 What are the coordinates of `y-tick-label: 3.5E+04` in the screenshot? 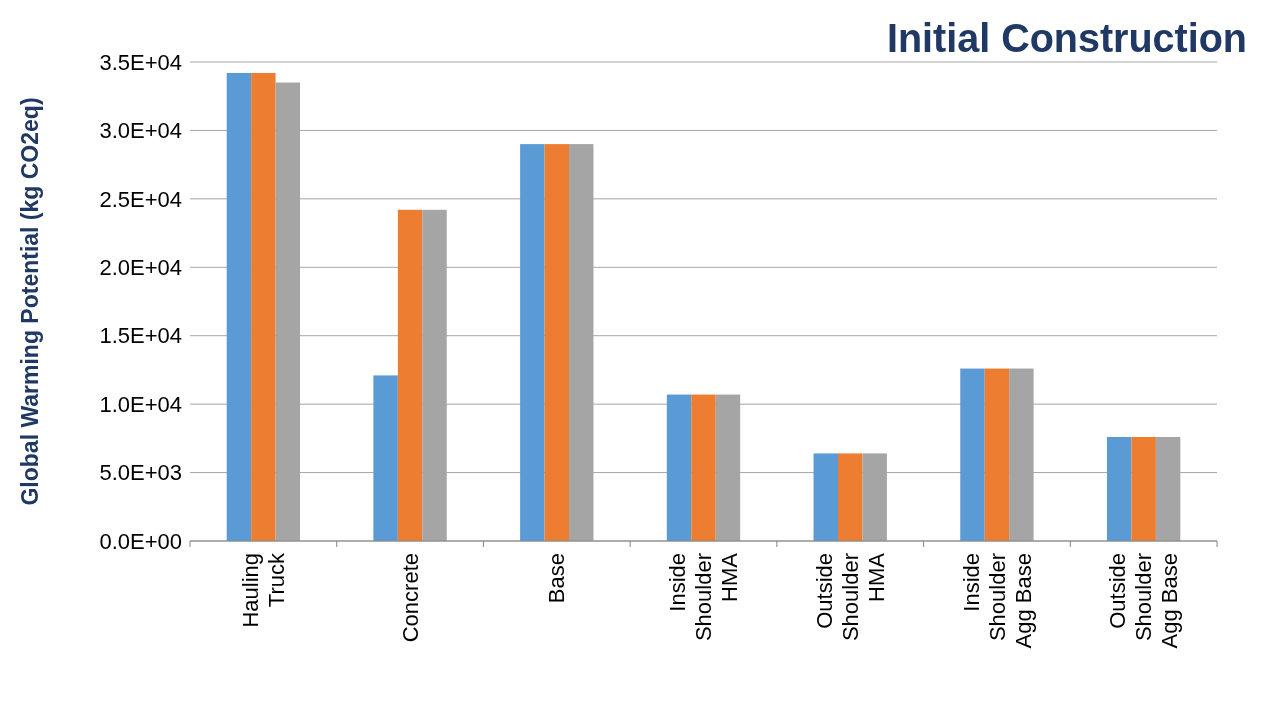 It's located at (140, 62).